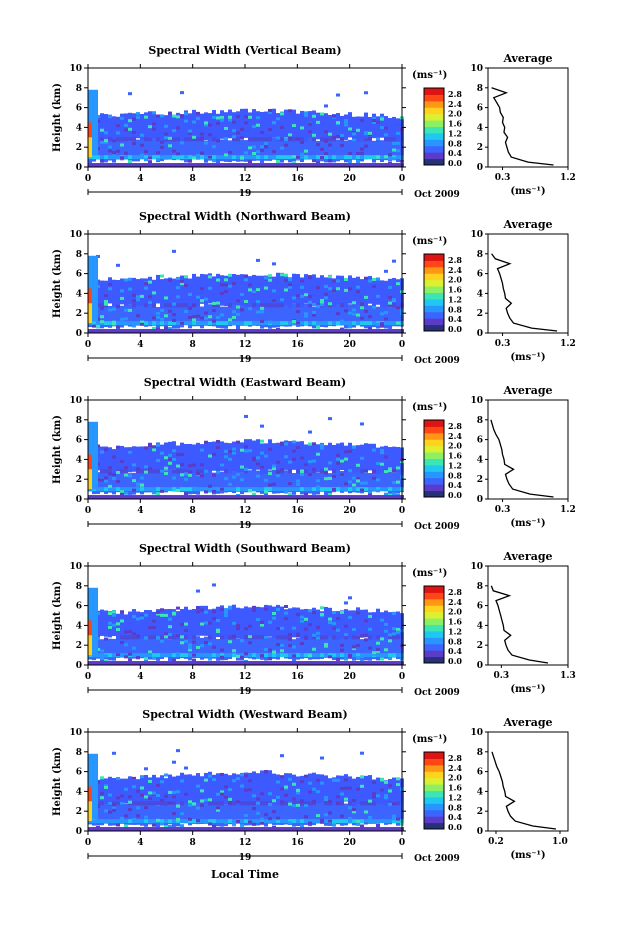 This screenshot has height=929, width=623. I want to click on colorbar-unit: (ms⁻¹), so click(429, 407).